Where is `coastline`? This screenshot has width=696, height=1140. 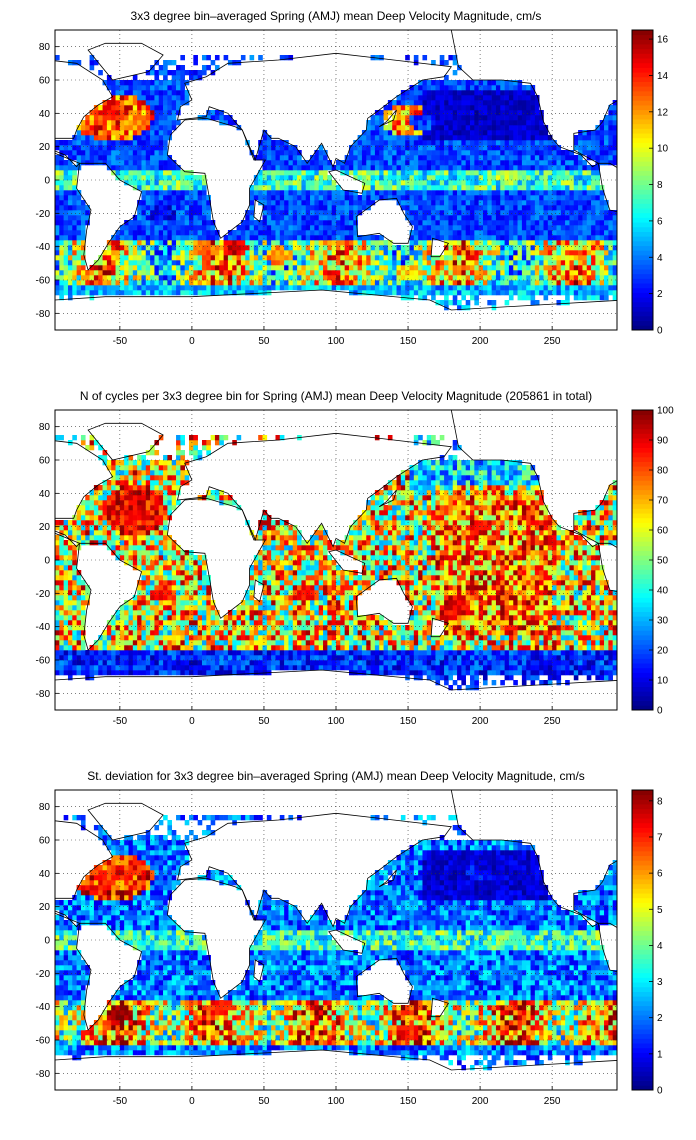 coastline is located at coordinates (125, 61).